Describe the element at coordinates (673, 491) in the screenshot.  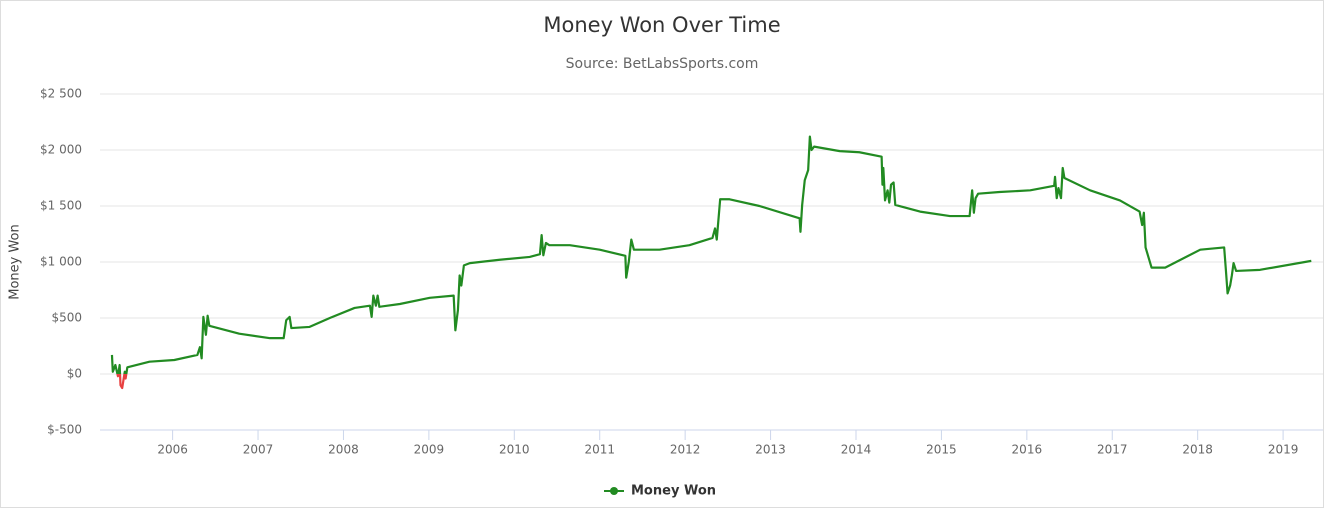
I see `legend-label: Money Won` at that location.